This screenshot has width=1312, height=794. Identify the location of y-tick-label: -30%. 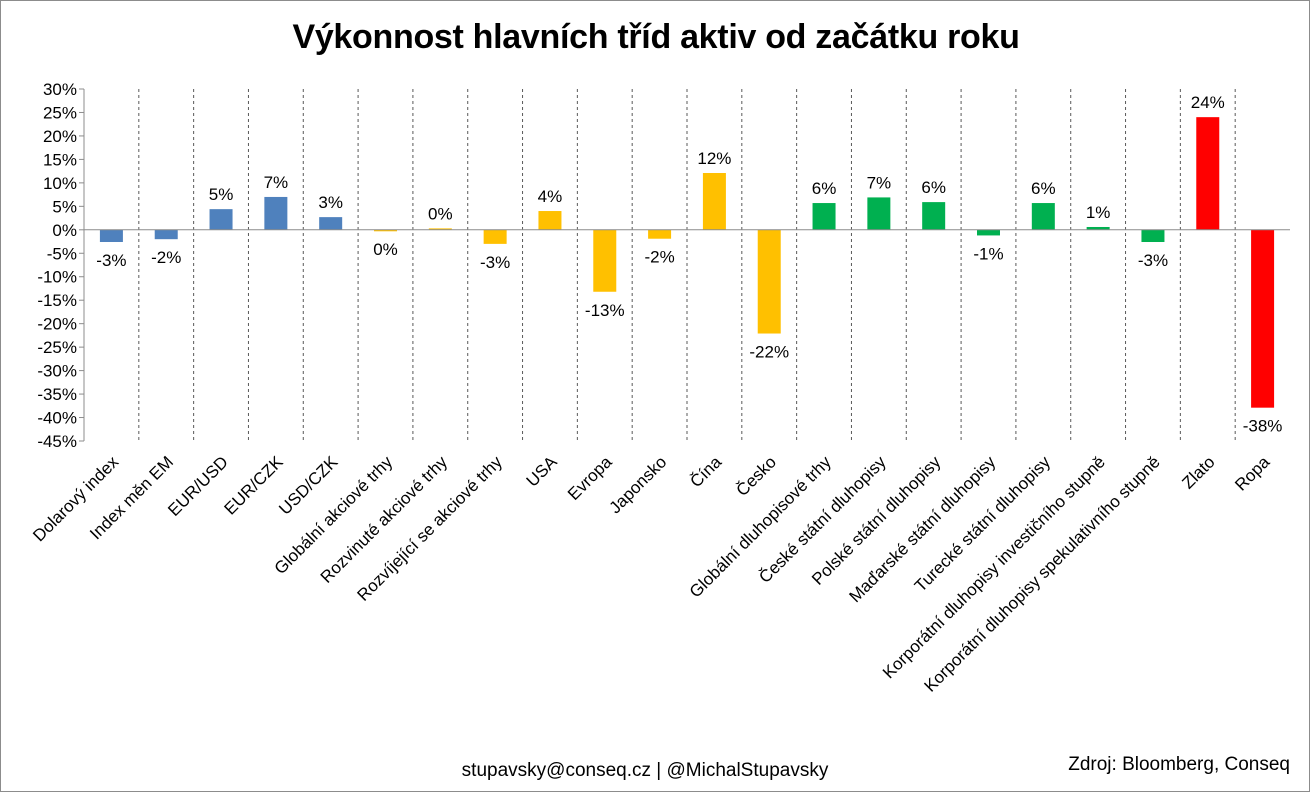
(57, 371).